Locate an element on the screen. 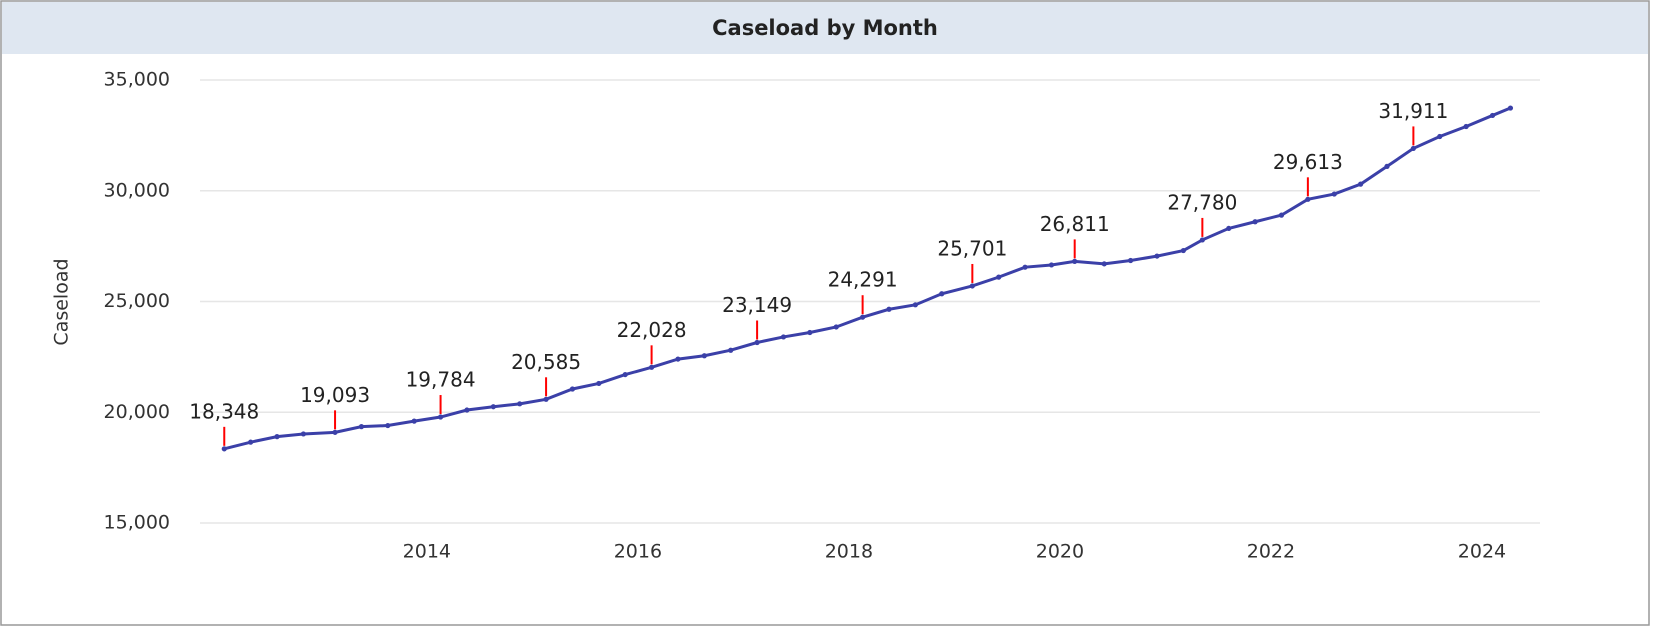 This screenshot has width=1664, height=628. data-label: 22,028 is located at coordinates (652, 330).